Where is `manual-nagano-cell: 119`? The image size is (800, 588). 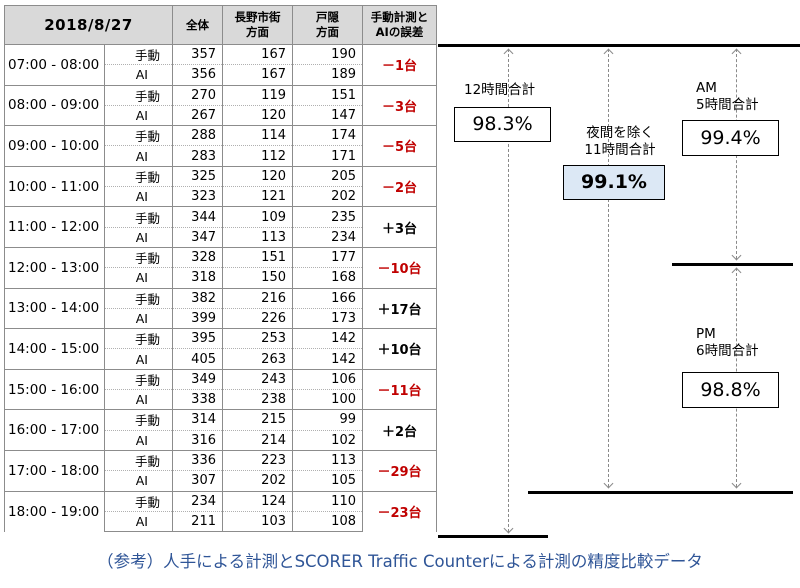 manual-nagano-cell: 119 is located at coordinates (257, 95).